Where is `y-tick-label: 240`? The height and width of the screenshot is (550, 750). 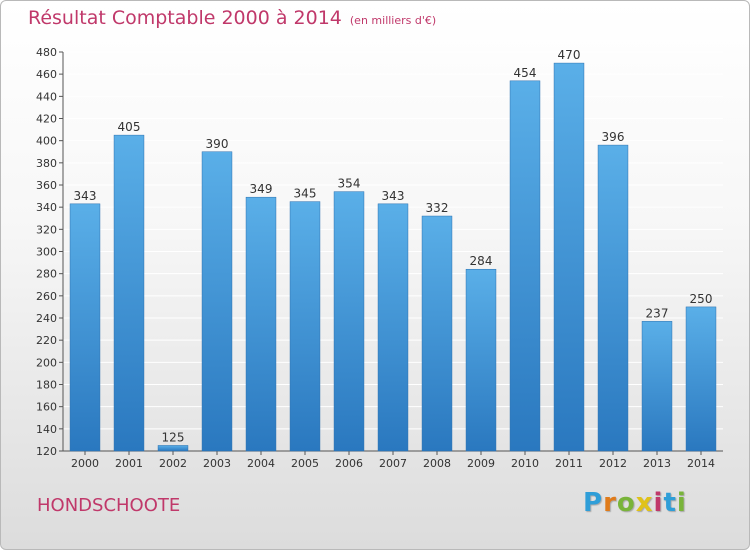
y-tick-label: 240 is located at coordinates (46, 318).